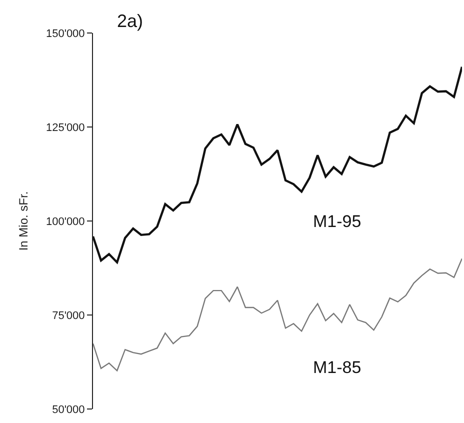 This screenshot has height=423, width=464. I want to click on y-tick-label: 100'000, so click(65, 222).